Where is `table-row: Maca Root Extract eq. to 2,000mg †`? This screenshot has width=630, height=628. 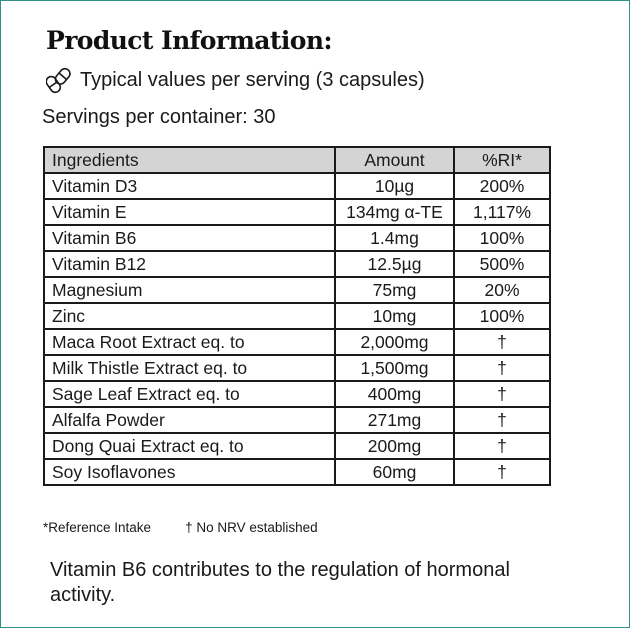
table-row: Maca Root Extract eq. to 2,000mg † is located at coordinates (297, 342).